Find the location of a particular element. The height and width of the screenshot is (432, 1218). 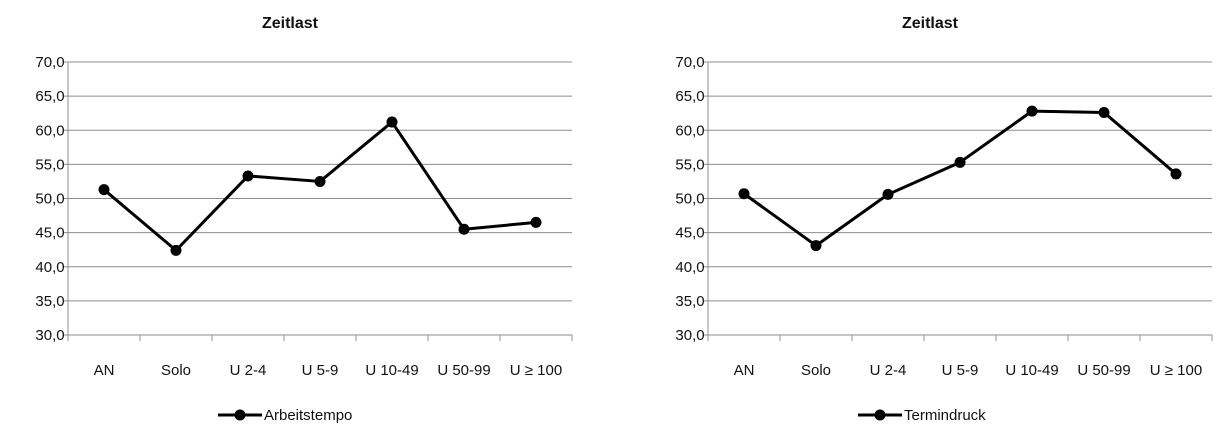

legend: Arbeitstempo is located at coordinates (285, 415).